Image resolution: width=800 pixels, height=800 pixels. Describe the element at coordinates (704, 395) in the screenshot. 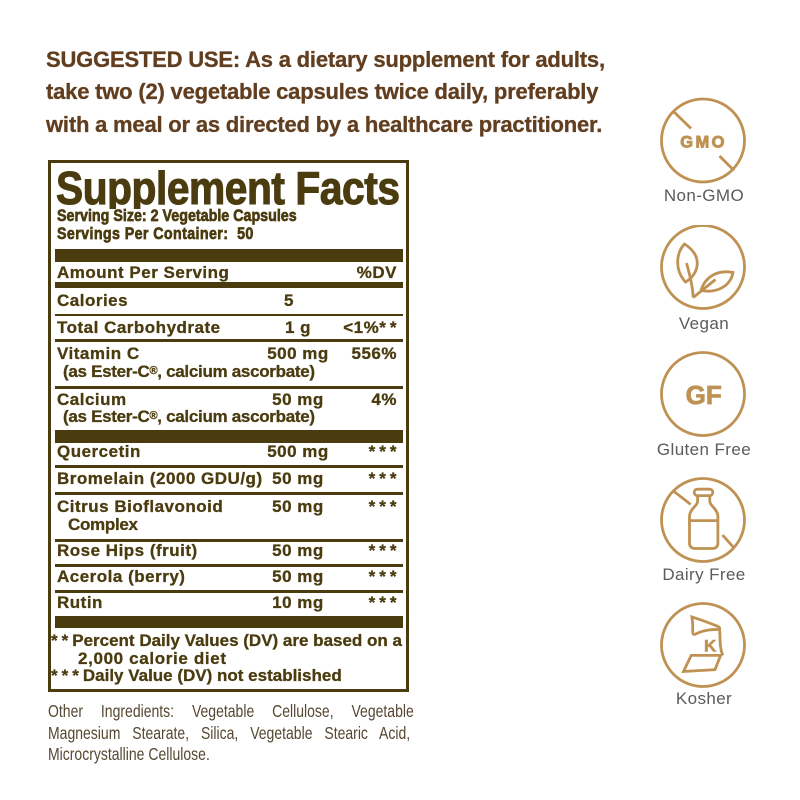

I see `svg-text: GF` at that location.